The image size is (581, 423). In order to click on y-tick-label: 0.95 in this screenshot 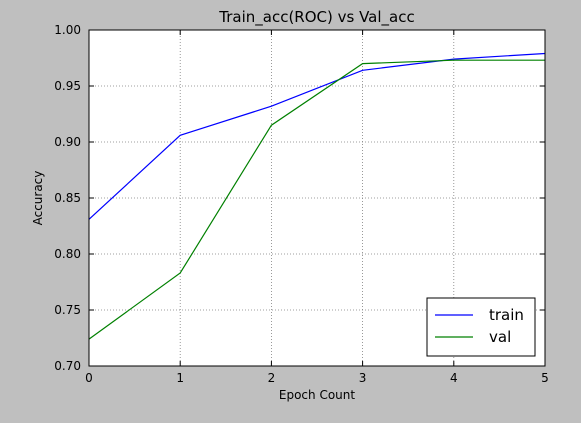, I will do `click(67, 86)`.